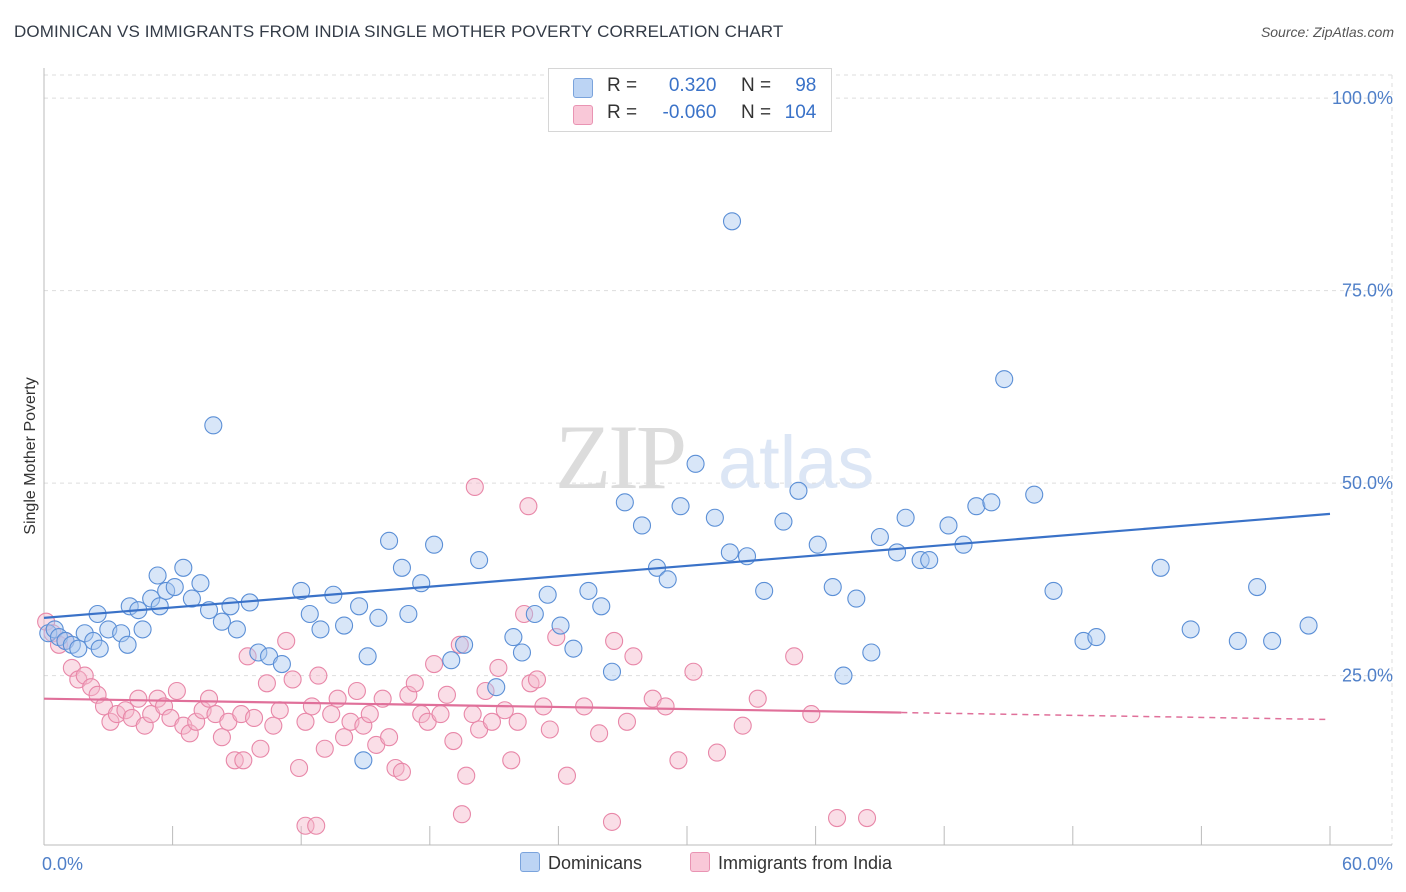 The height and width of the screenshot is (892, 1406). Describe the element at coordinates (1367, 291) in the screenshot. I see `y-tick-label: 75.0%` at that location.